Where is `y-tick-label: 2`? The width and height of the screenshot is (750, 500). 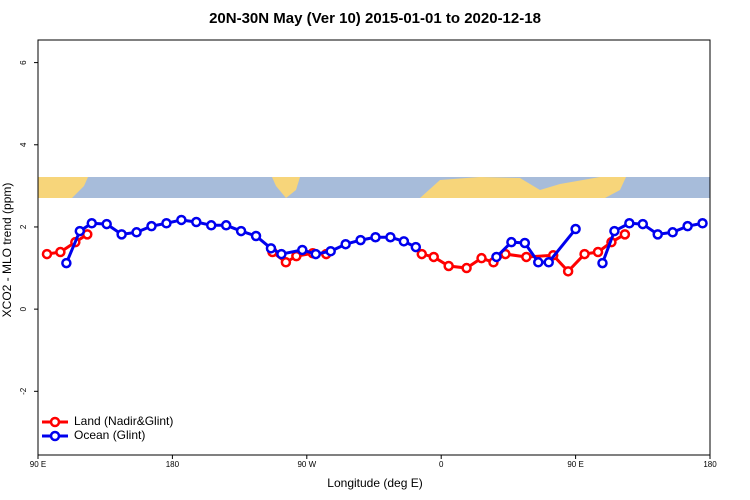 y-tick-label: 2 is located at coordinates (23, 226).